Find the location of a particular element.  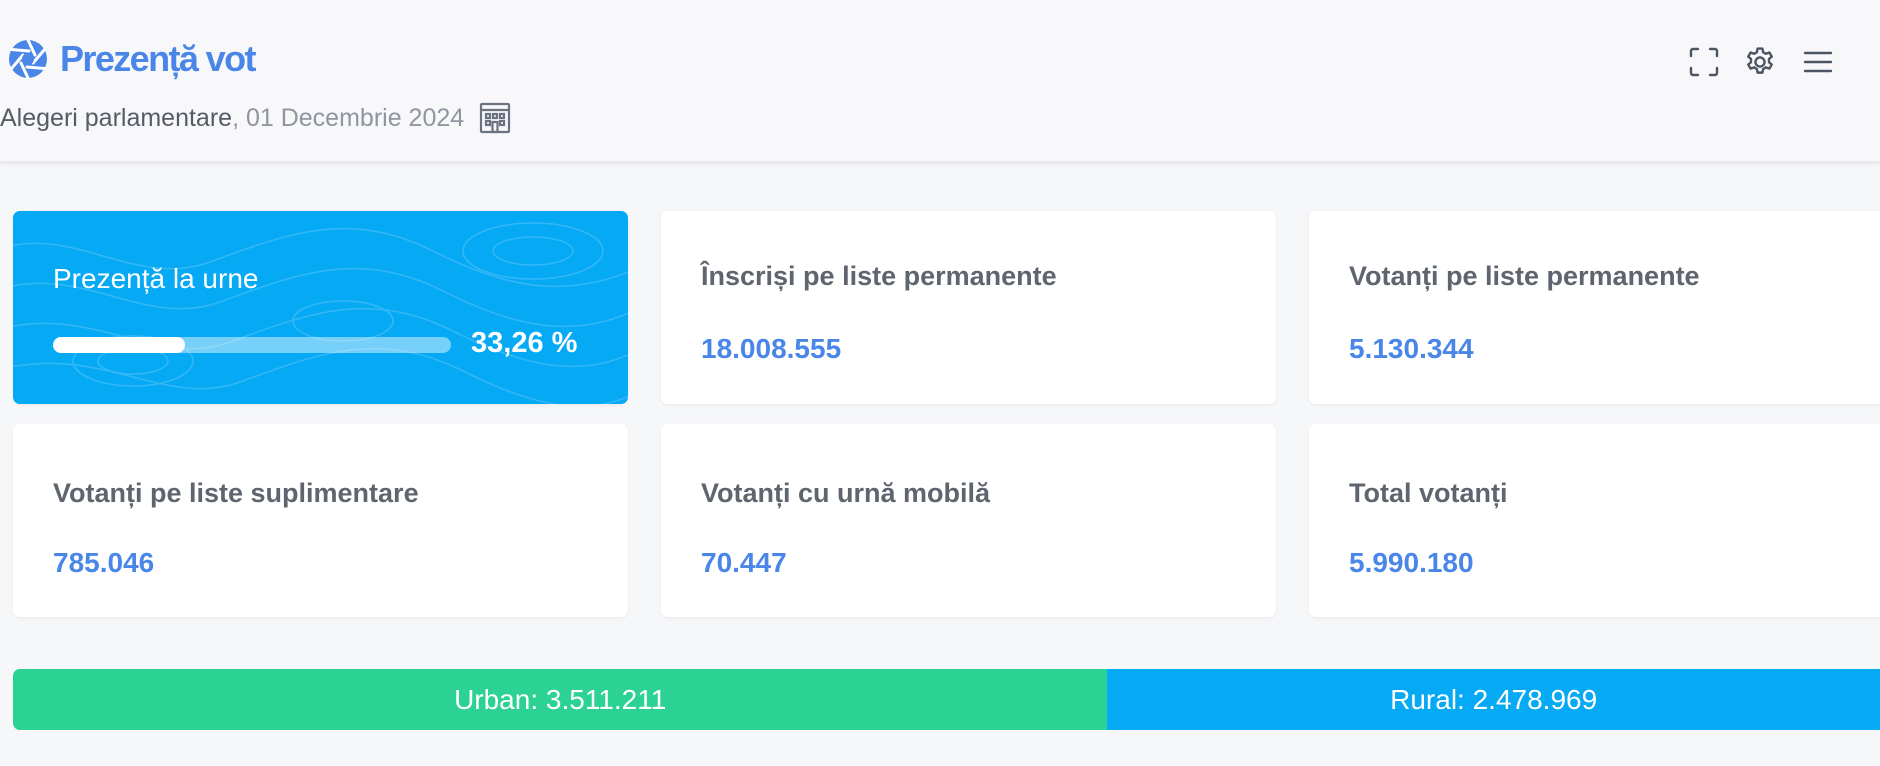

turnout-progress-bar is located at coordinates (252, 345).